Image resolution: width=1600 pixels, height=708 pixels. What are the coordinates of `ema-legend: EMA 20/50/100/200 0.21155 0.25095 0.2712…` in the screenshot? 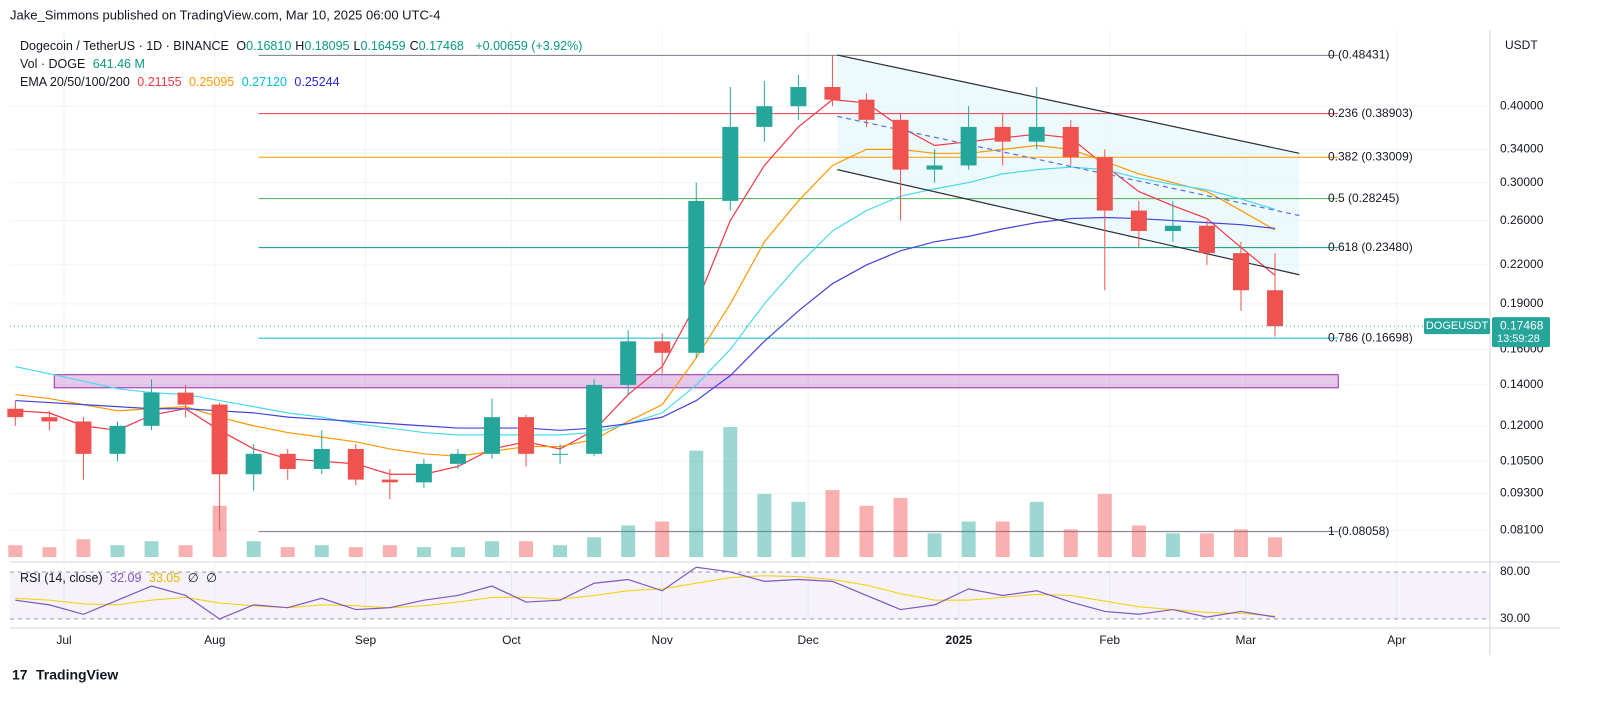 It's located at (182, 82).